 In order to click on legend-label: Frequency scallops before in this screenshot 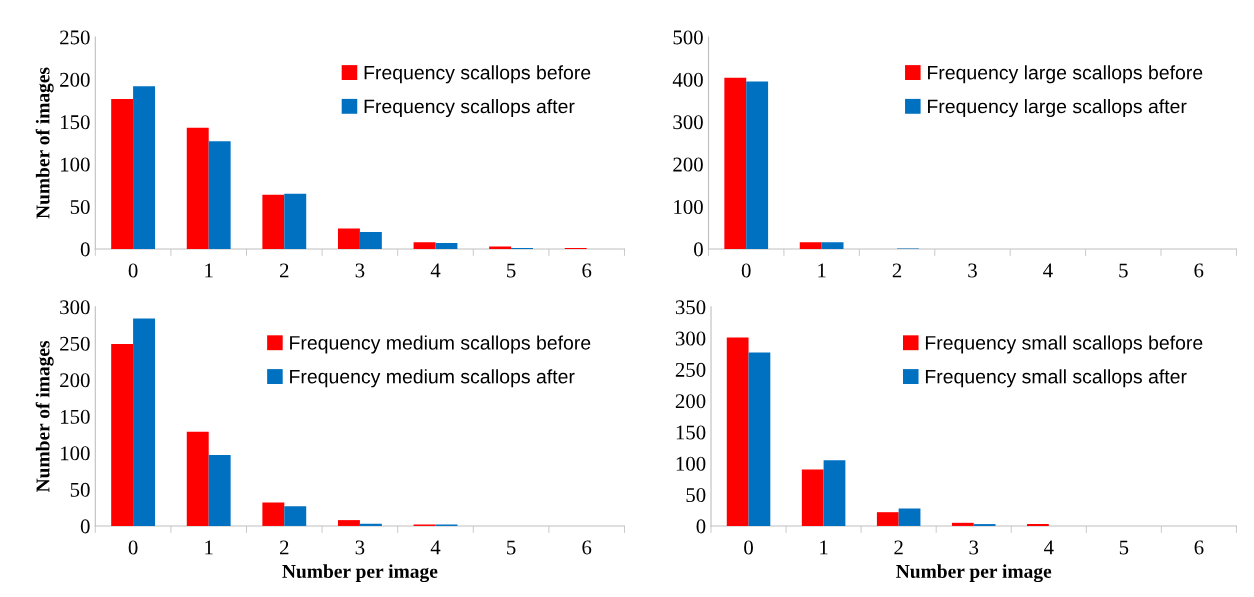, I will do `click(477, 74)`.